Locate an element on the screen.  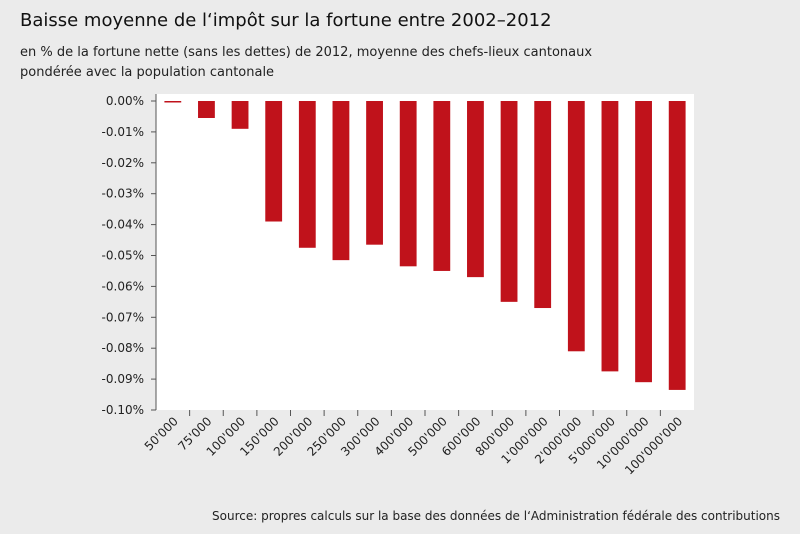
y-tick-label: -0.07% is located at coordinates (123, 317).